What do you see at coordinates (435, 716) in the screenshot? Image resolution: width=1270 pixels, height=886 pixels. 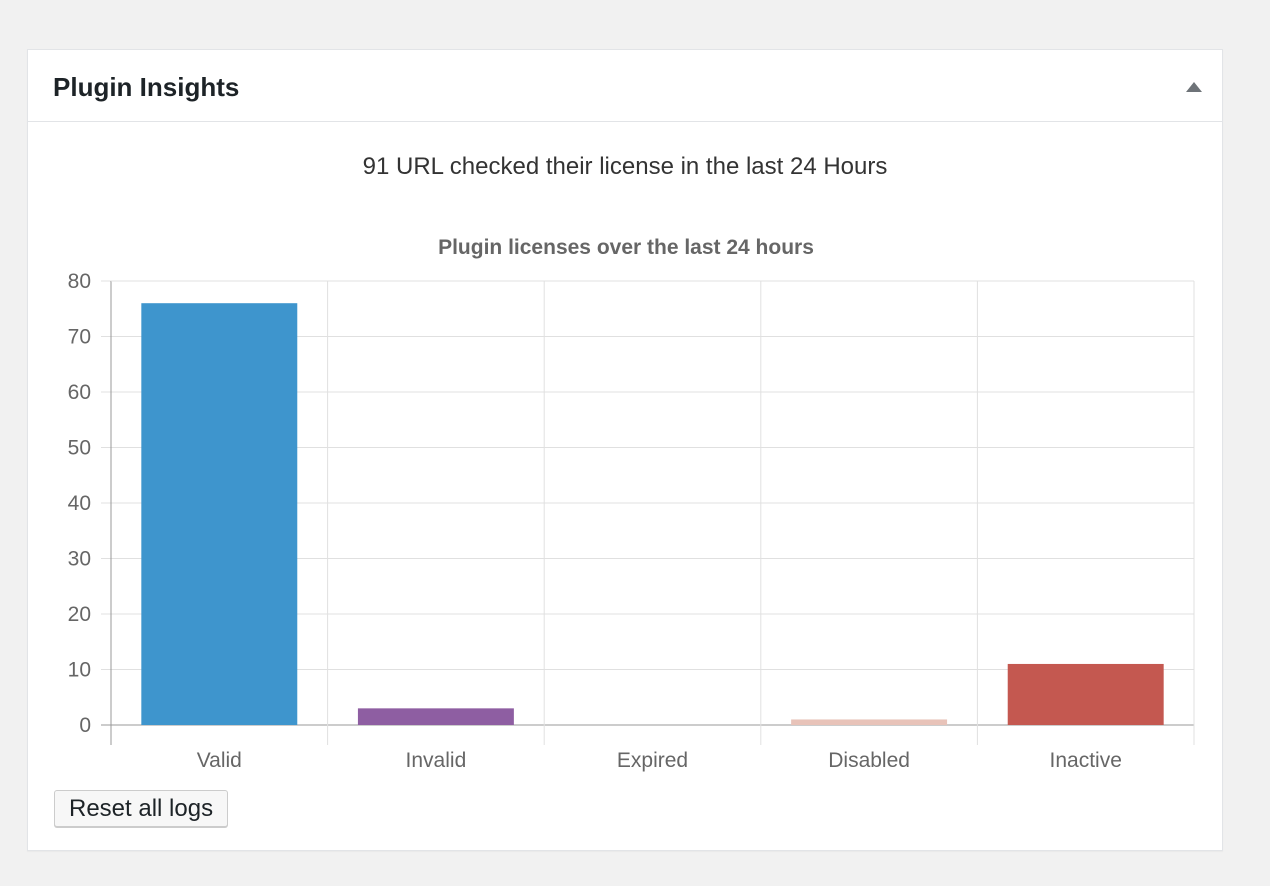 I see `bar-invalid` at bounding box center [435, 716].